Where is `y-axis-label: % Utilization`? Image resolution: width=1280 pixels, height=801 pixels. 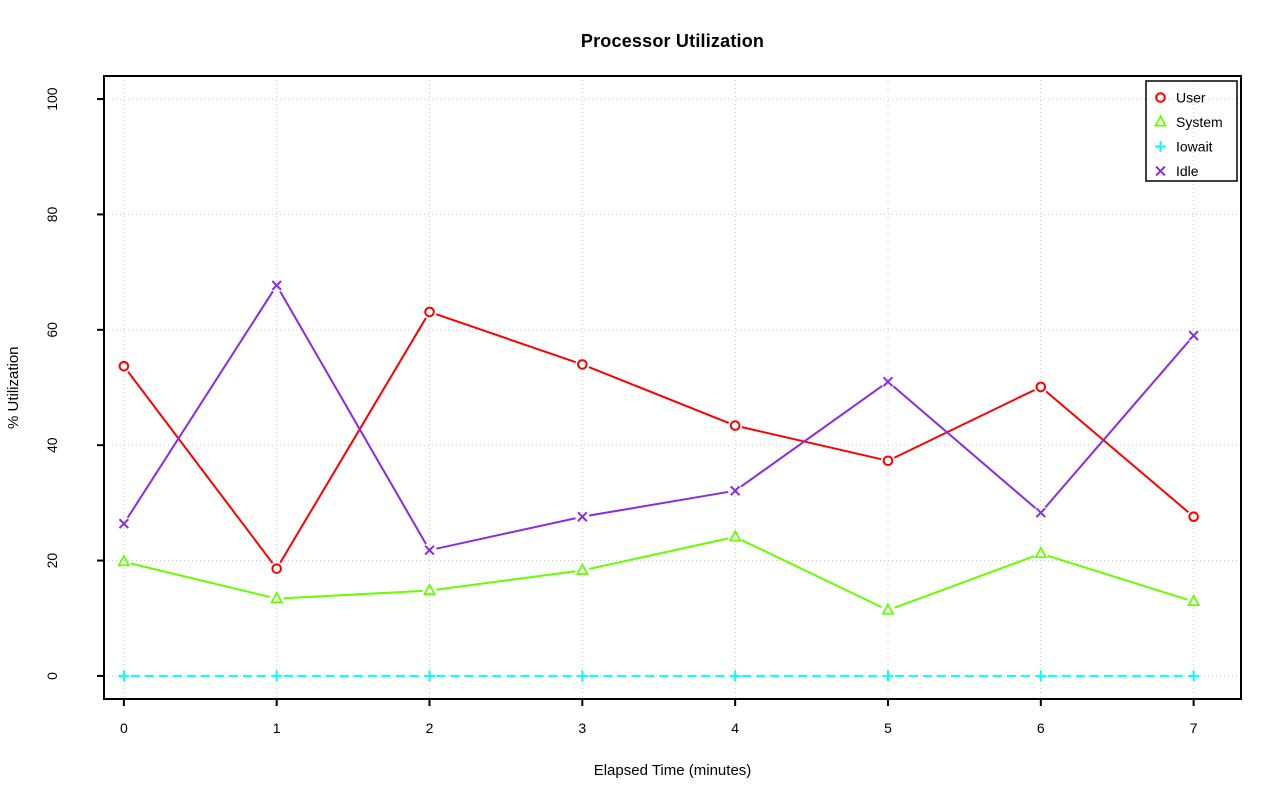
y-axis-label: % Utilization is located at coordinates (13, 387).